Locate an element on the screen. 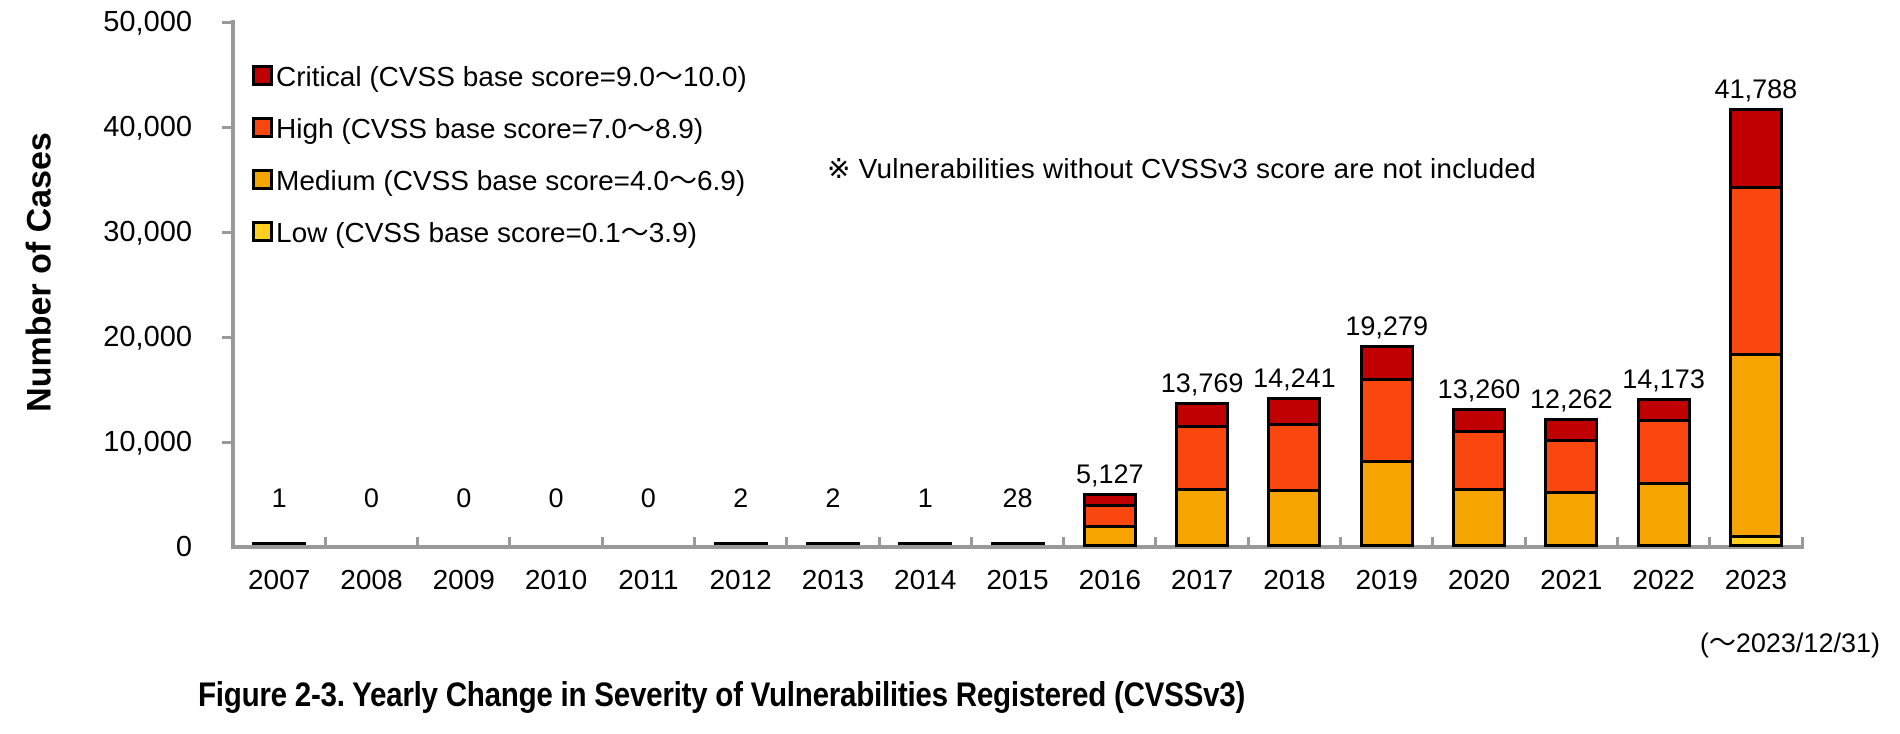  legend-swatch-low is located at coordinates (262, 231).